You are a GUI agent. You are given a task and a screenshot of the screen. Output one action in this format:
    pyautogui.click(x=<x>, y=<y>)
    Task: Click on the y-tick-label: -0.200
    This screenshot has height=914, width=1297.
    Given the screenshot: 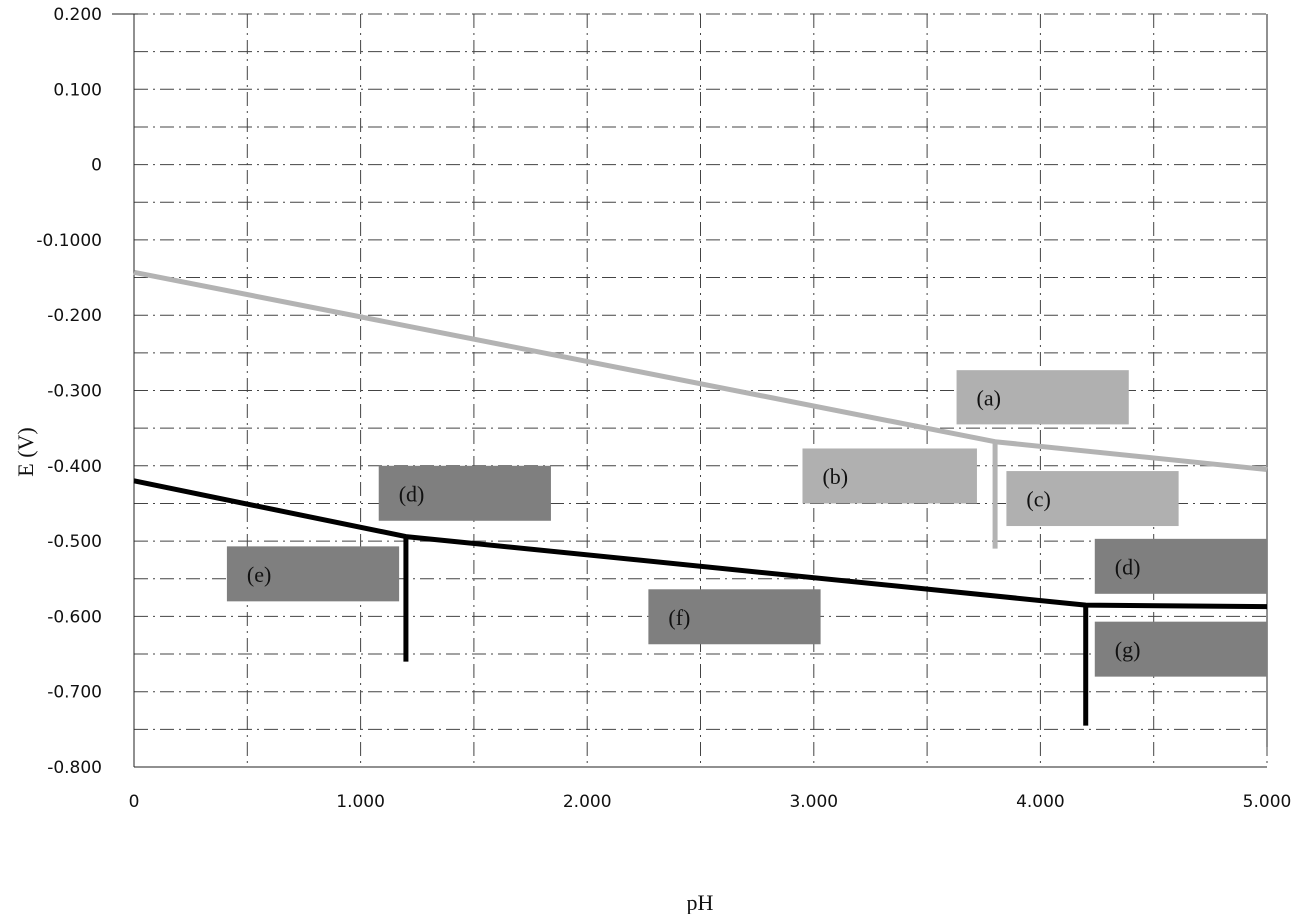 What is the action you would take?
    pyautogui.click(x=74, y=316)
    